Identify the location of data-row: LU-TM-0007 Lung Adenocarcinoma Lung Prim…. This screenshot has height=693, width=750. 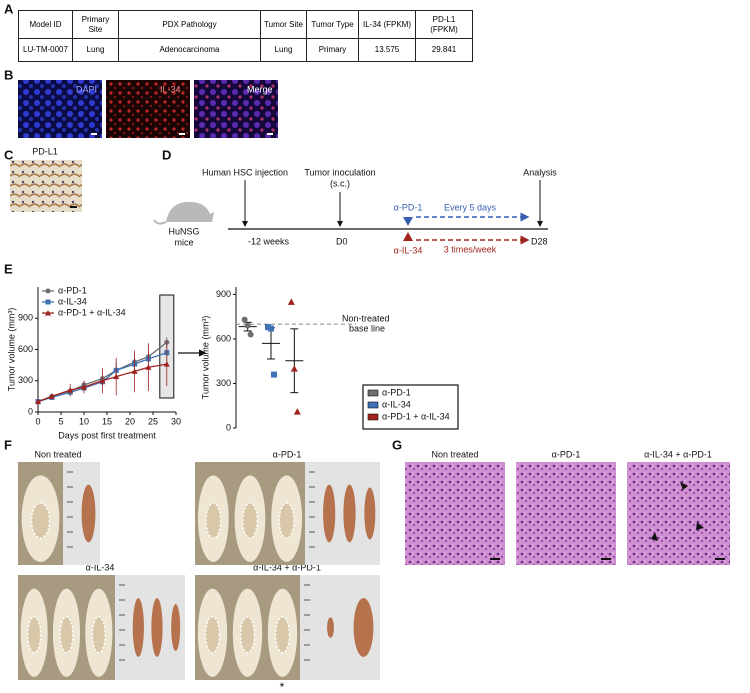
(245, 50).